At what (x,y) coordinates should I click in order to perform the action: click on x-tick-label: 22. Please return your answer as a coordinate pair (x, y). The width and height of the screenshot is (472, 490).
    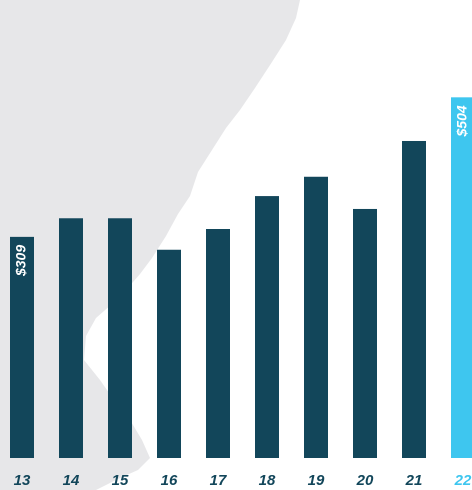
    Looking at the image, I should click on (463, 480).